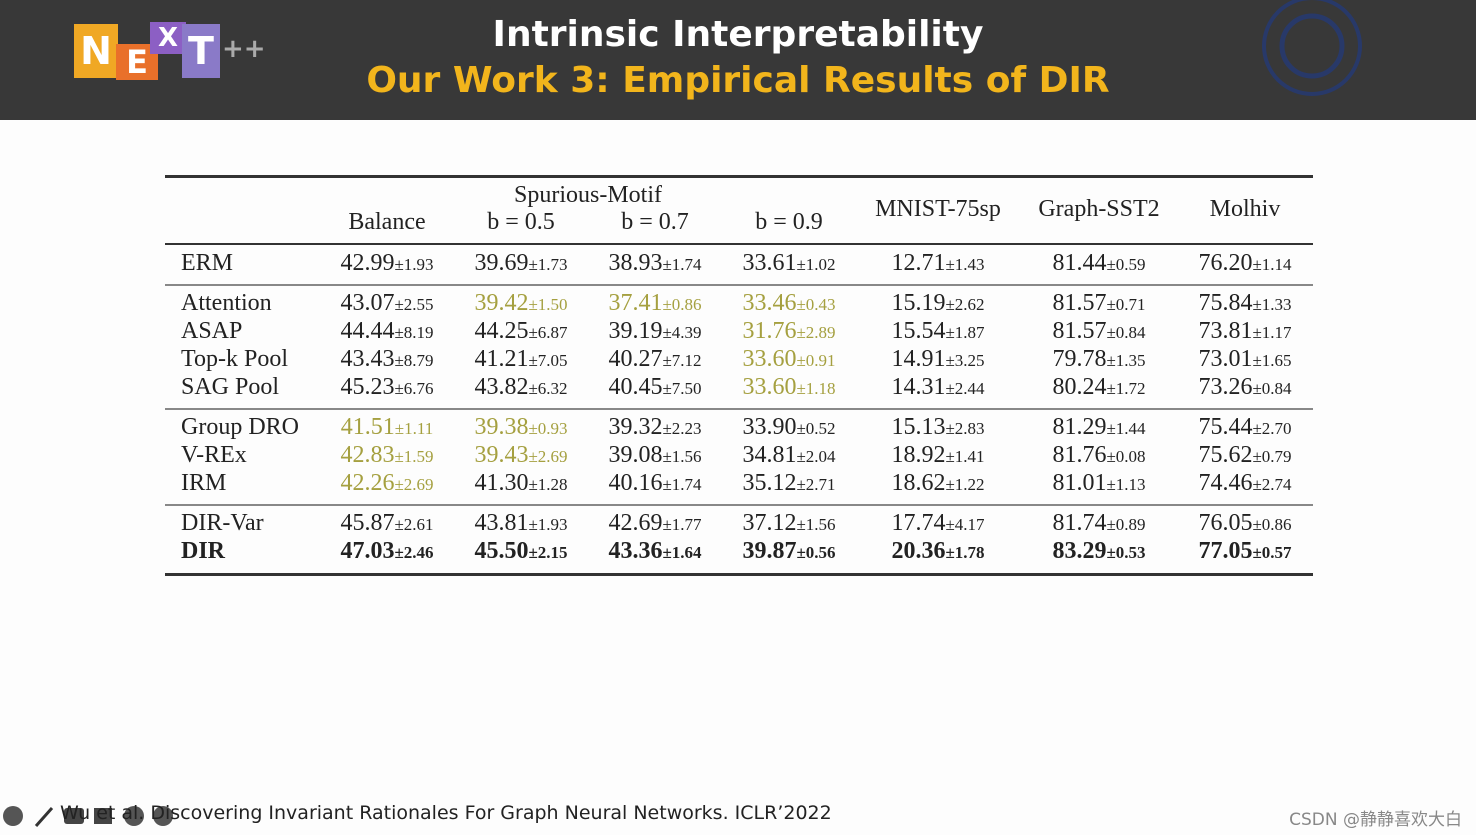 The image size is (1476, 835). I want to click on cell-std: ±6.76, so click(414, 388).